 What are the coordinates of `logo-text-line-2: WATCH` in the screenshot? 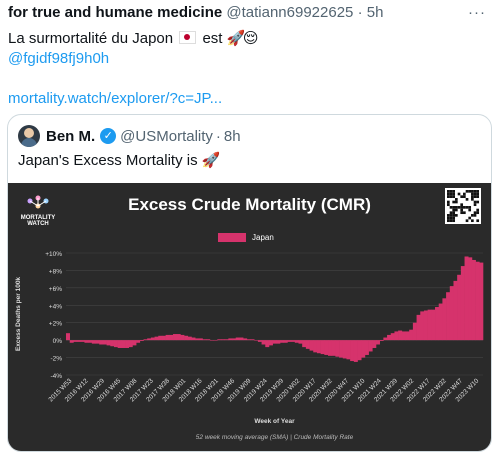 It's located at (38, 224).